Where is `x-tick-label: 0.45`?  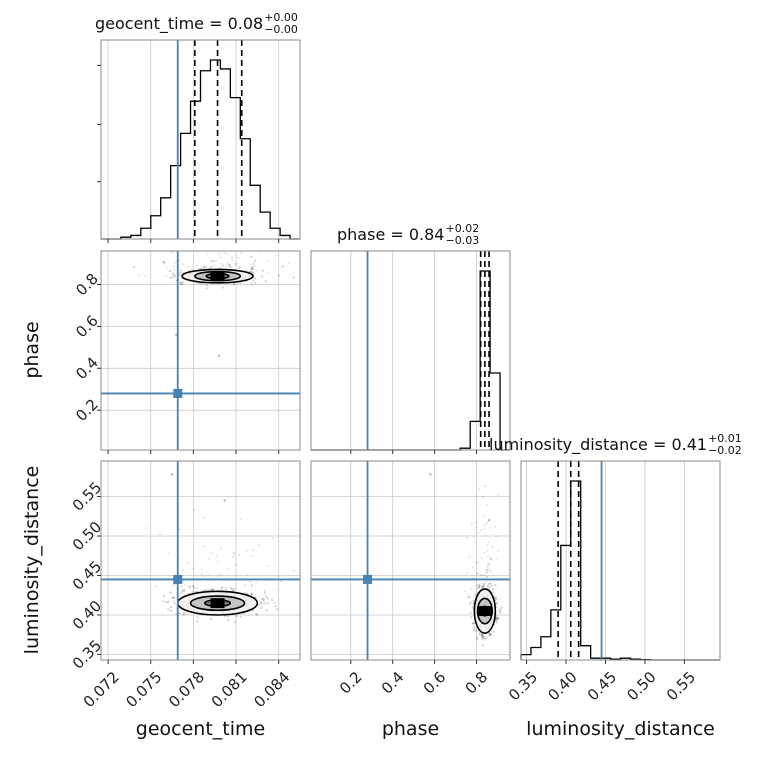 x-tick-label: 0.45 is located at coordinates (602, 686).